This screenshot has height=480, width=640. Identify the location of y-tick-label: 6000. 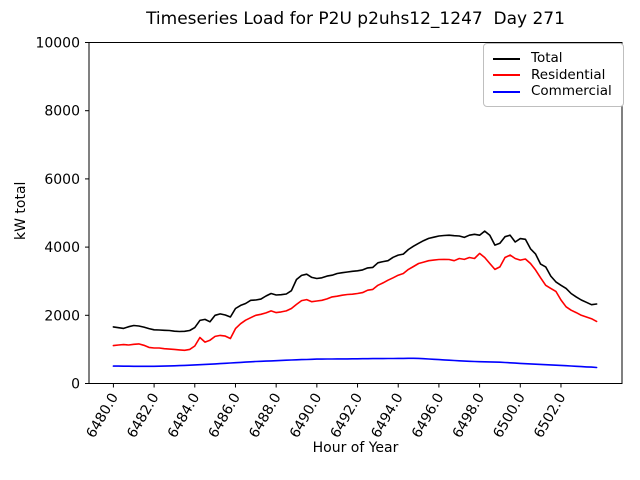
(62, 180).